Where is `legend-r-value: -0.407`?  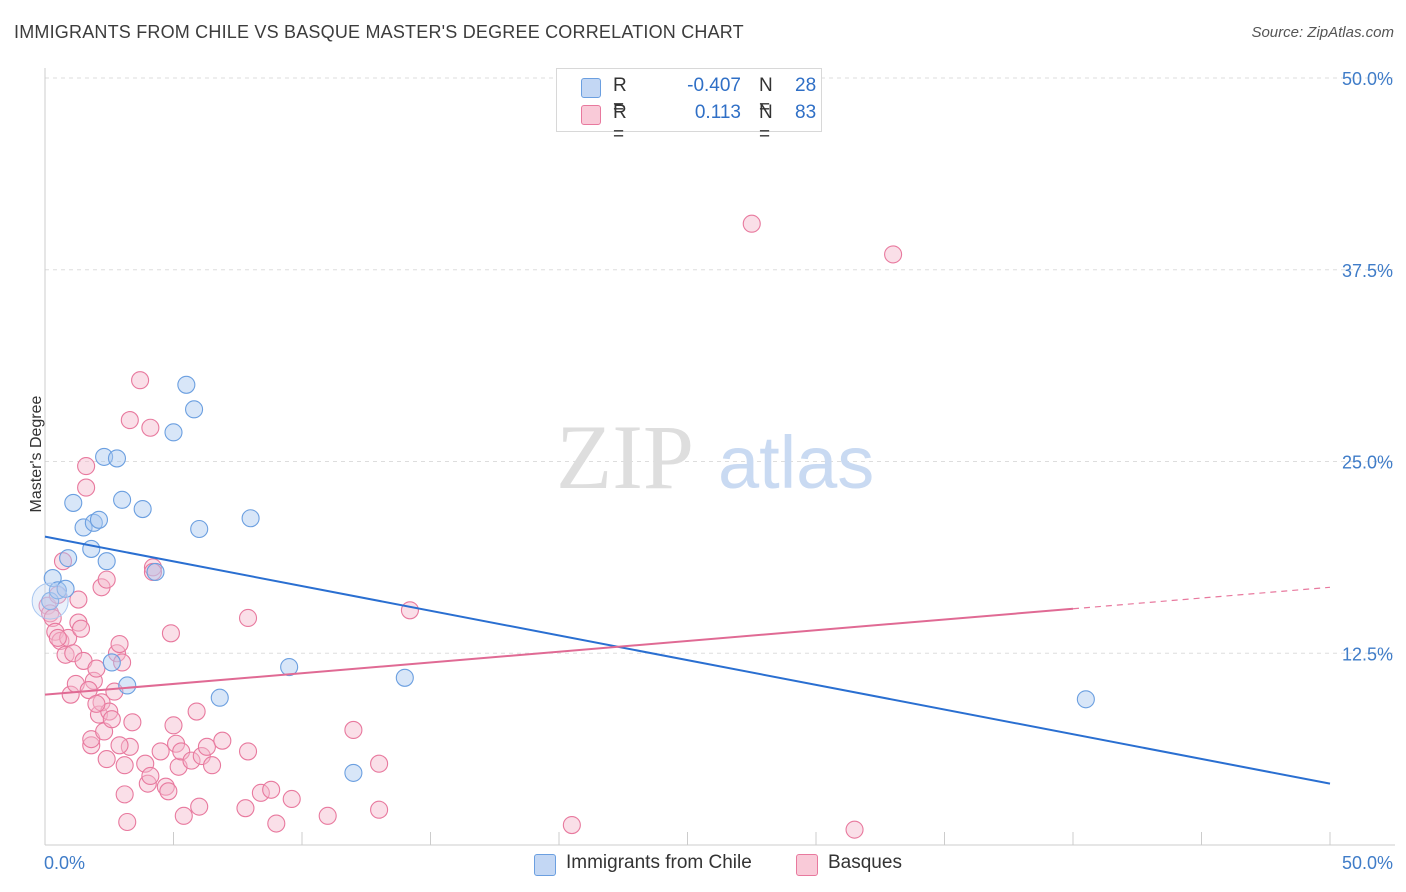 legend-r-value: -0.407 is located at coordinates (714, 85).